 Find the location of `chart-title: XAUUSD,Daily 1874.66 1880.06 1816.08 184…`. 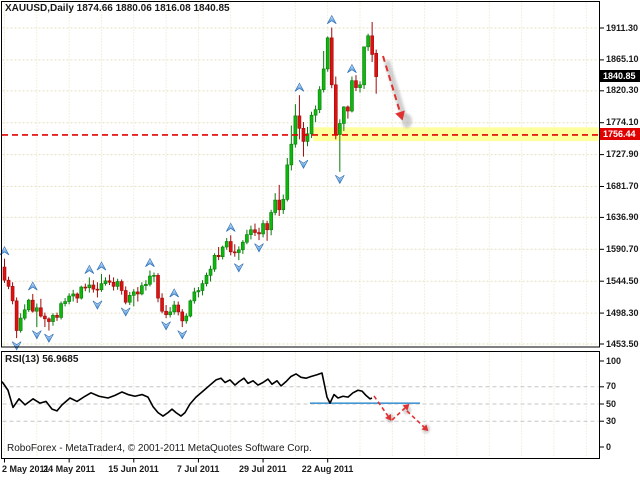

chart-title: XAUUSD,Daily 1874.66 1880.06 1816.08 184… is located at coordinates (117, 8).